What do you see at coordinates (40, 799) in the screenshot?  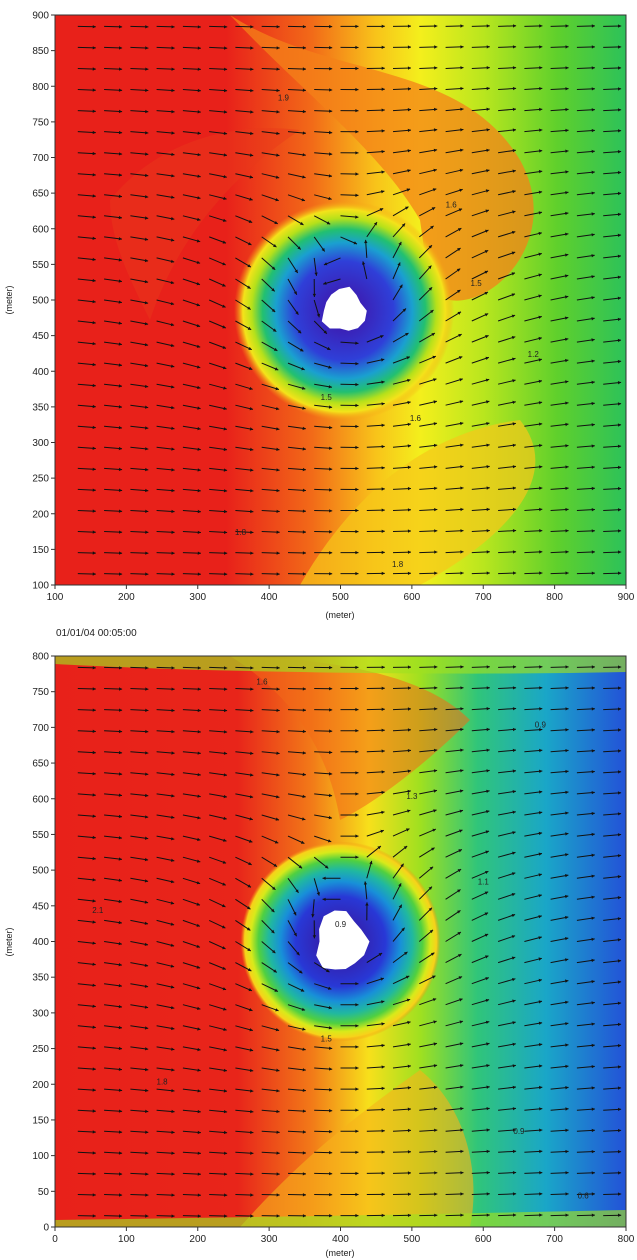 I see `y-tick-label: 600` at bounding box center [40, 799].